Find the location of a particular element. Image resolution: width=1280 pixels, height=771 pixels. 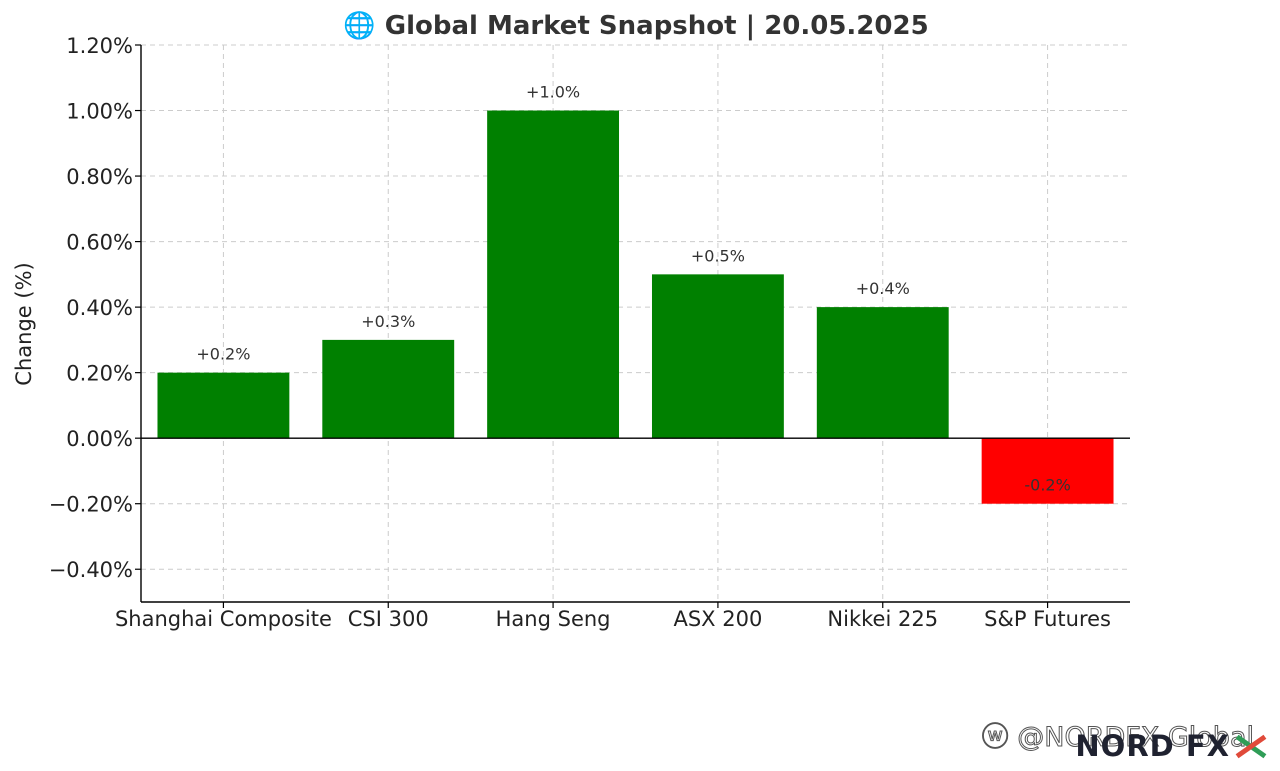

x-tick-label: Nikkei 225 is located at coordinates (882, 619).